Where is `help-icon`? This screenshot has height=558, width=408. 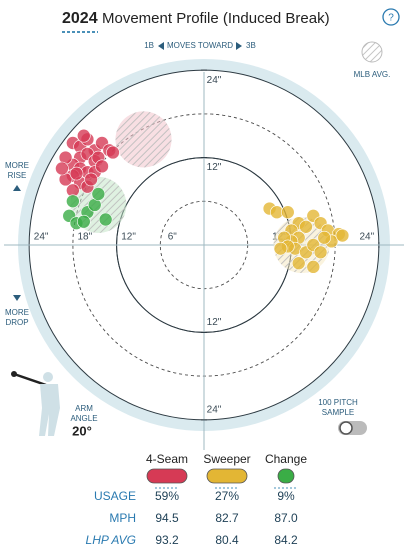 help-icon is located at coordinates (391, 17).